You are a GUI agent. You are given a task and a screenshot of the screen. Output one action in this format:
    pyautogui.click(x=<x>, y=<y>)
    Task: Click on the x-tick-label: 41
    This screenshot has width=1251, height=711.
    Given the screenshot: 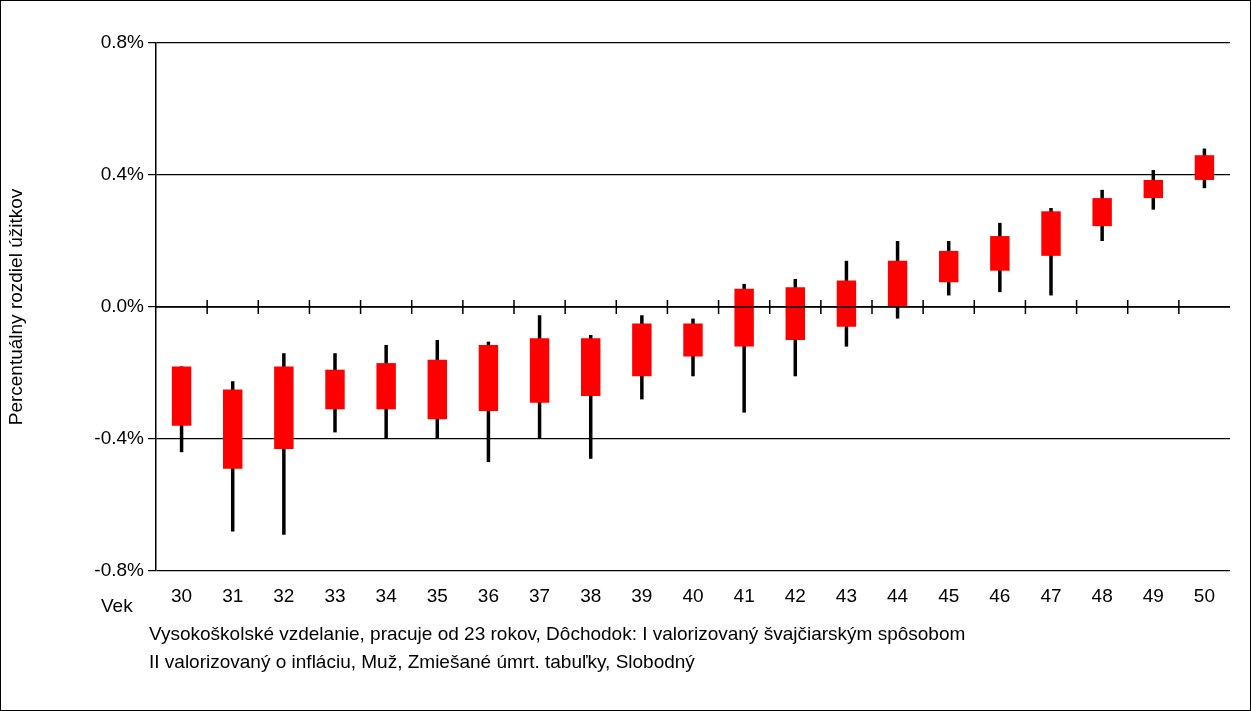 What is the action you would take?
    pyautogui.click(x=744, y=595)
    